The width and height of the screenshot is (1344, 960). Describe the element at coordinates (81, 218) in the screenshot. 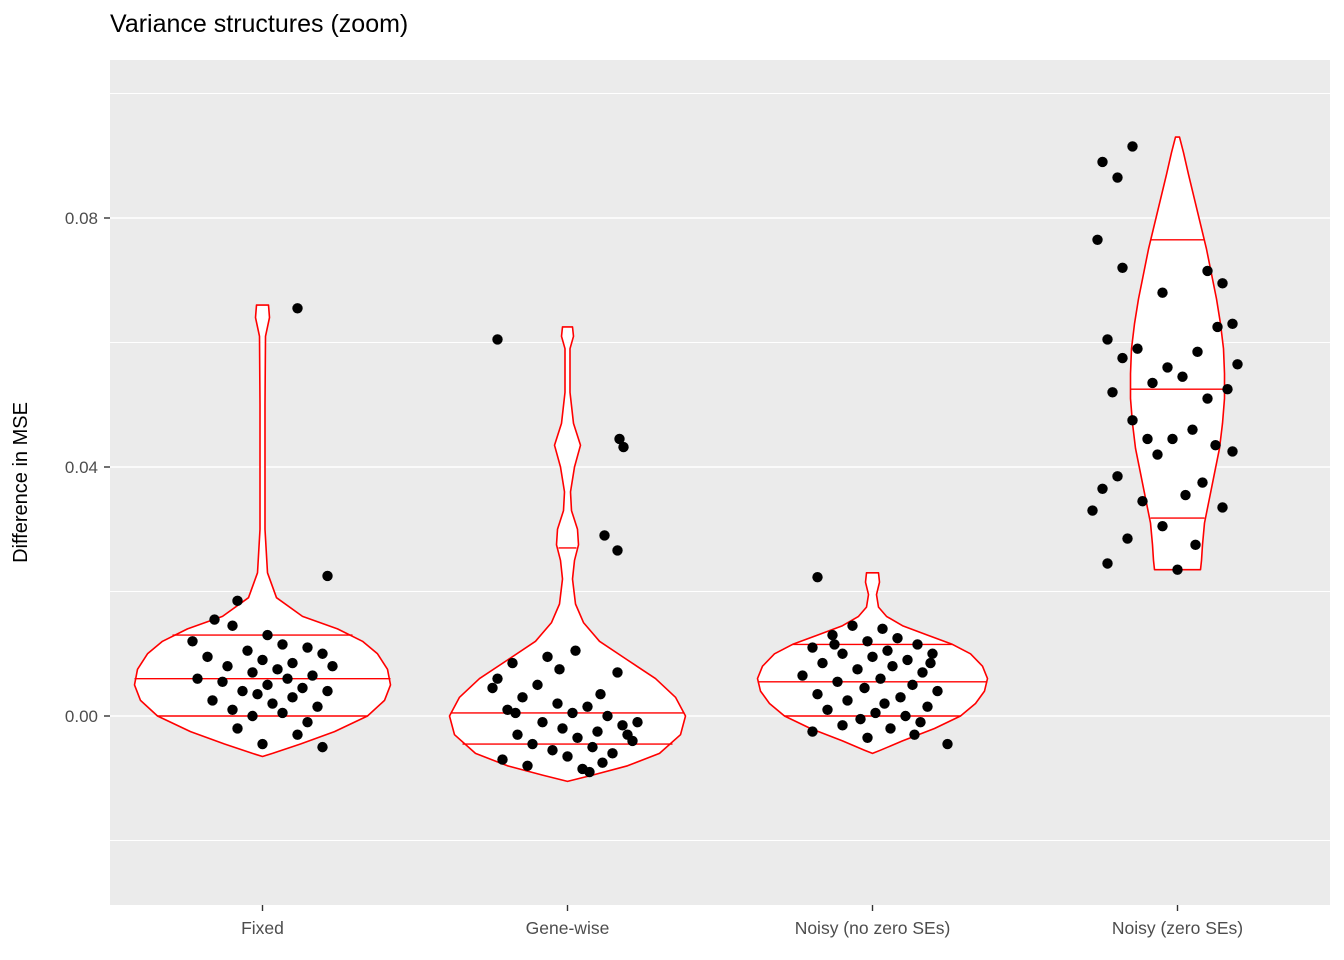

I see `y-tick-label: 0.08` at that location.